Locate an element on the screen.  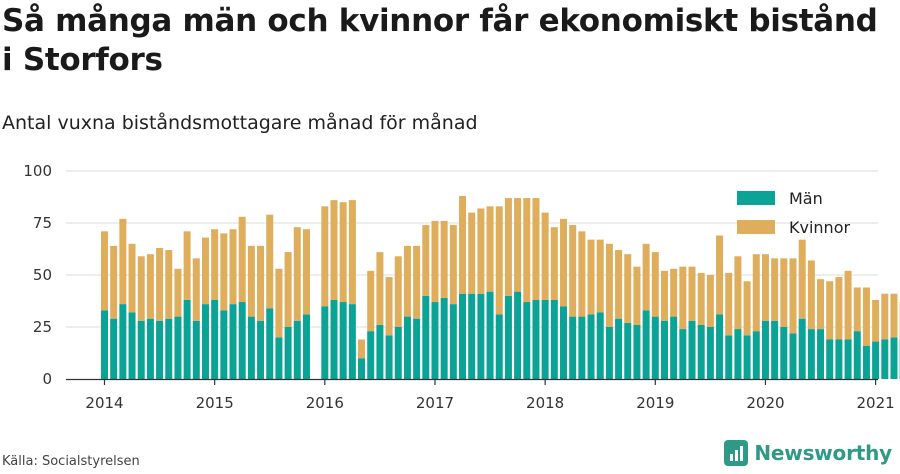
legend-label-kvinnor: Kvinnor is located at coordinates (819, 227).